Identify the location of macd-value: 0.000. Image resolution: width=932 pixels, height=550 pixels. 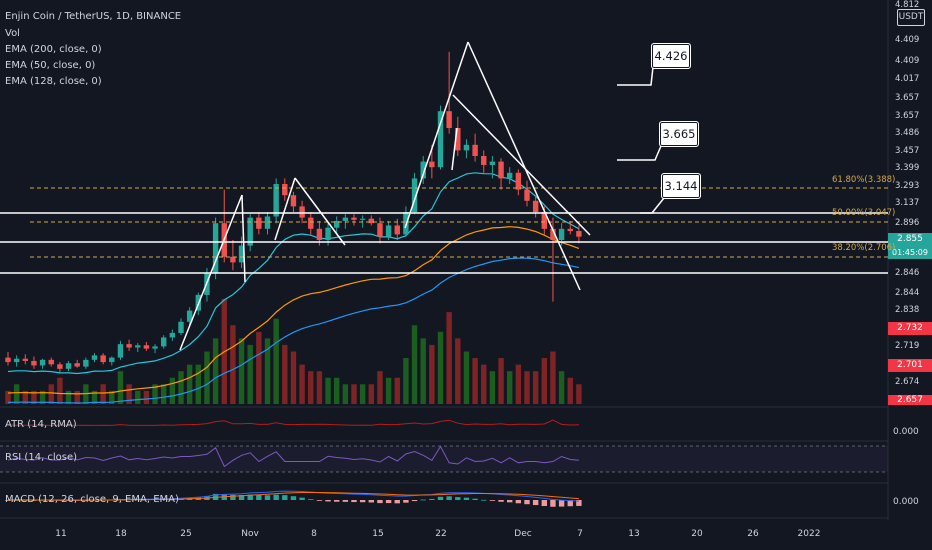
(906, 502).